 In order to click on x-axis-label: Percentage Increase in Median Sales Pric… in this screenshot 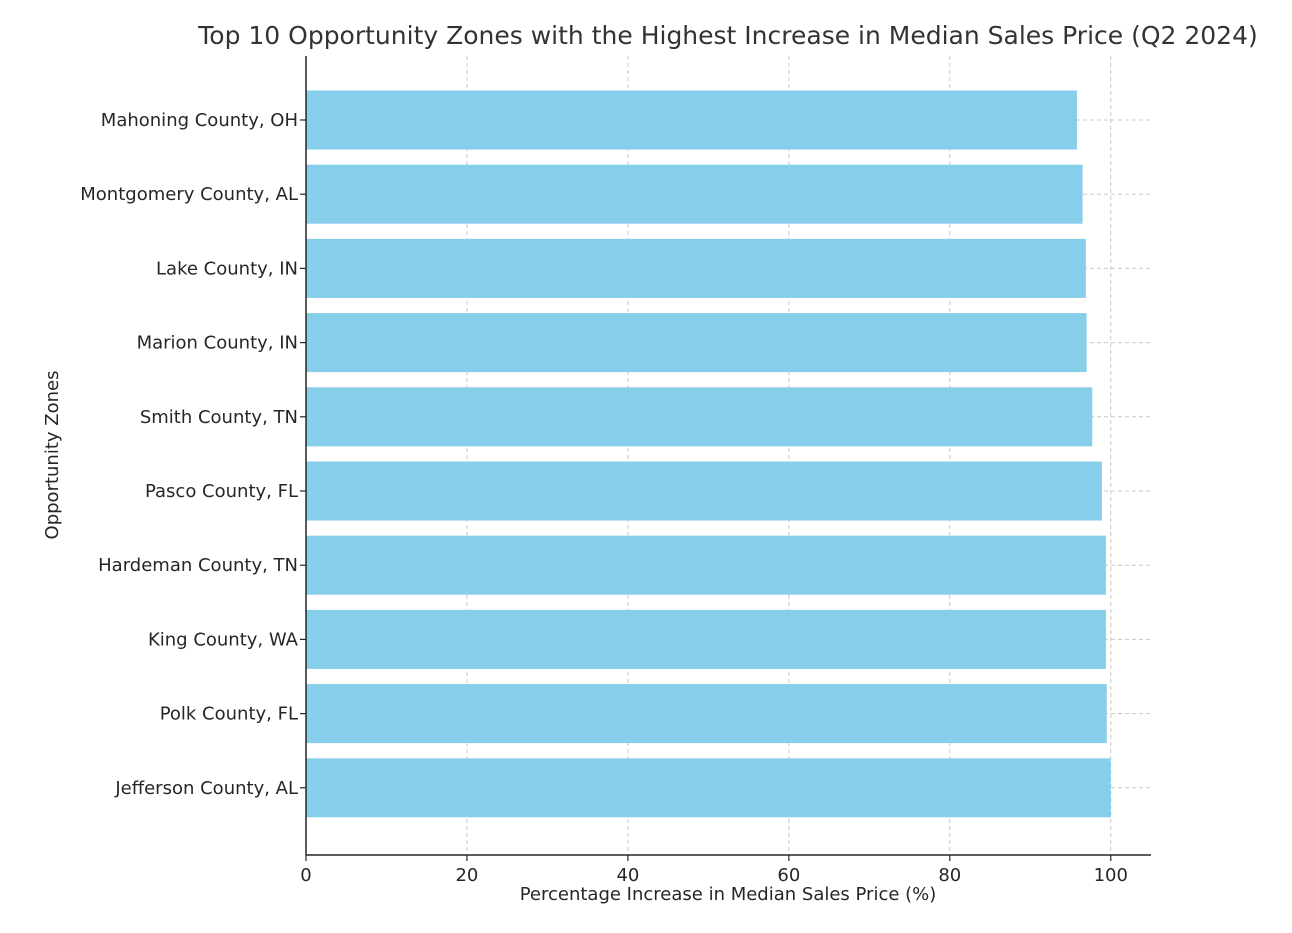, I will do `click(728, 894)`.